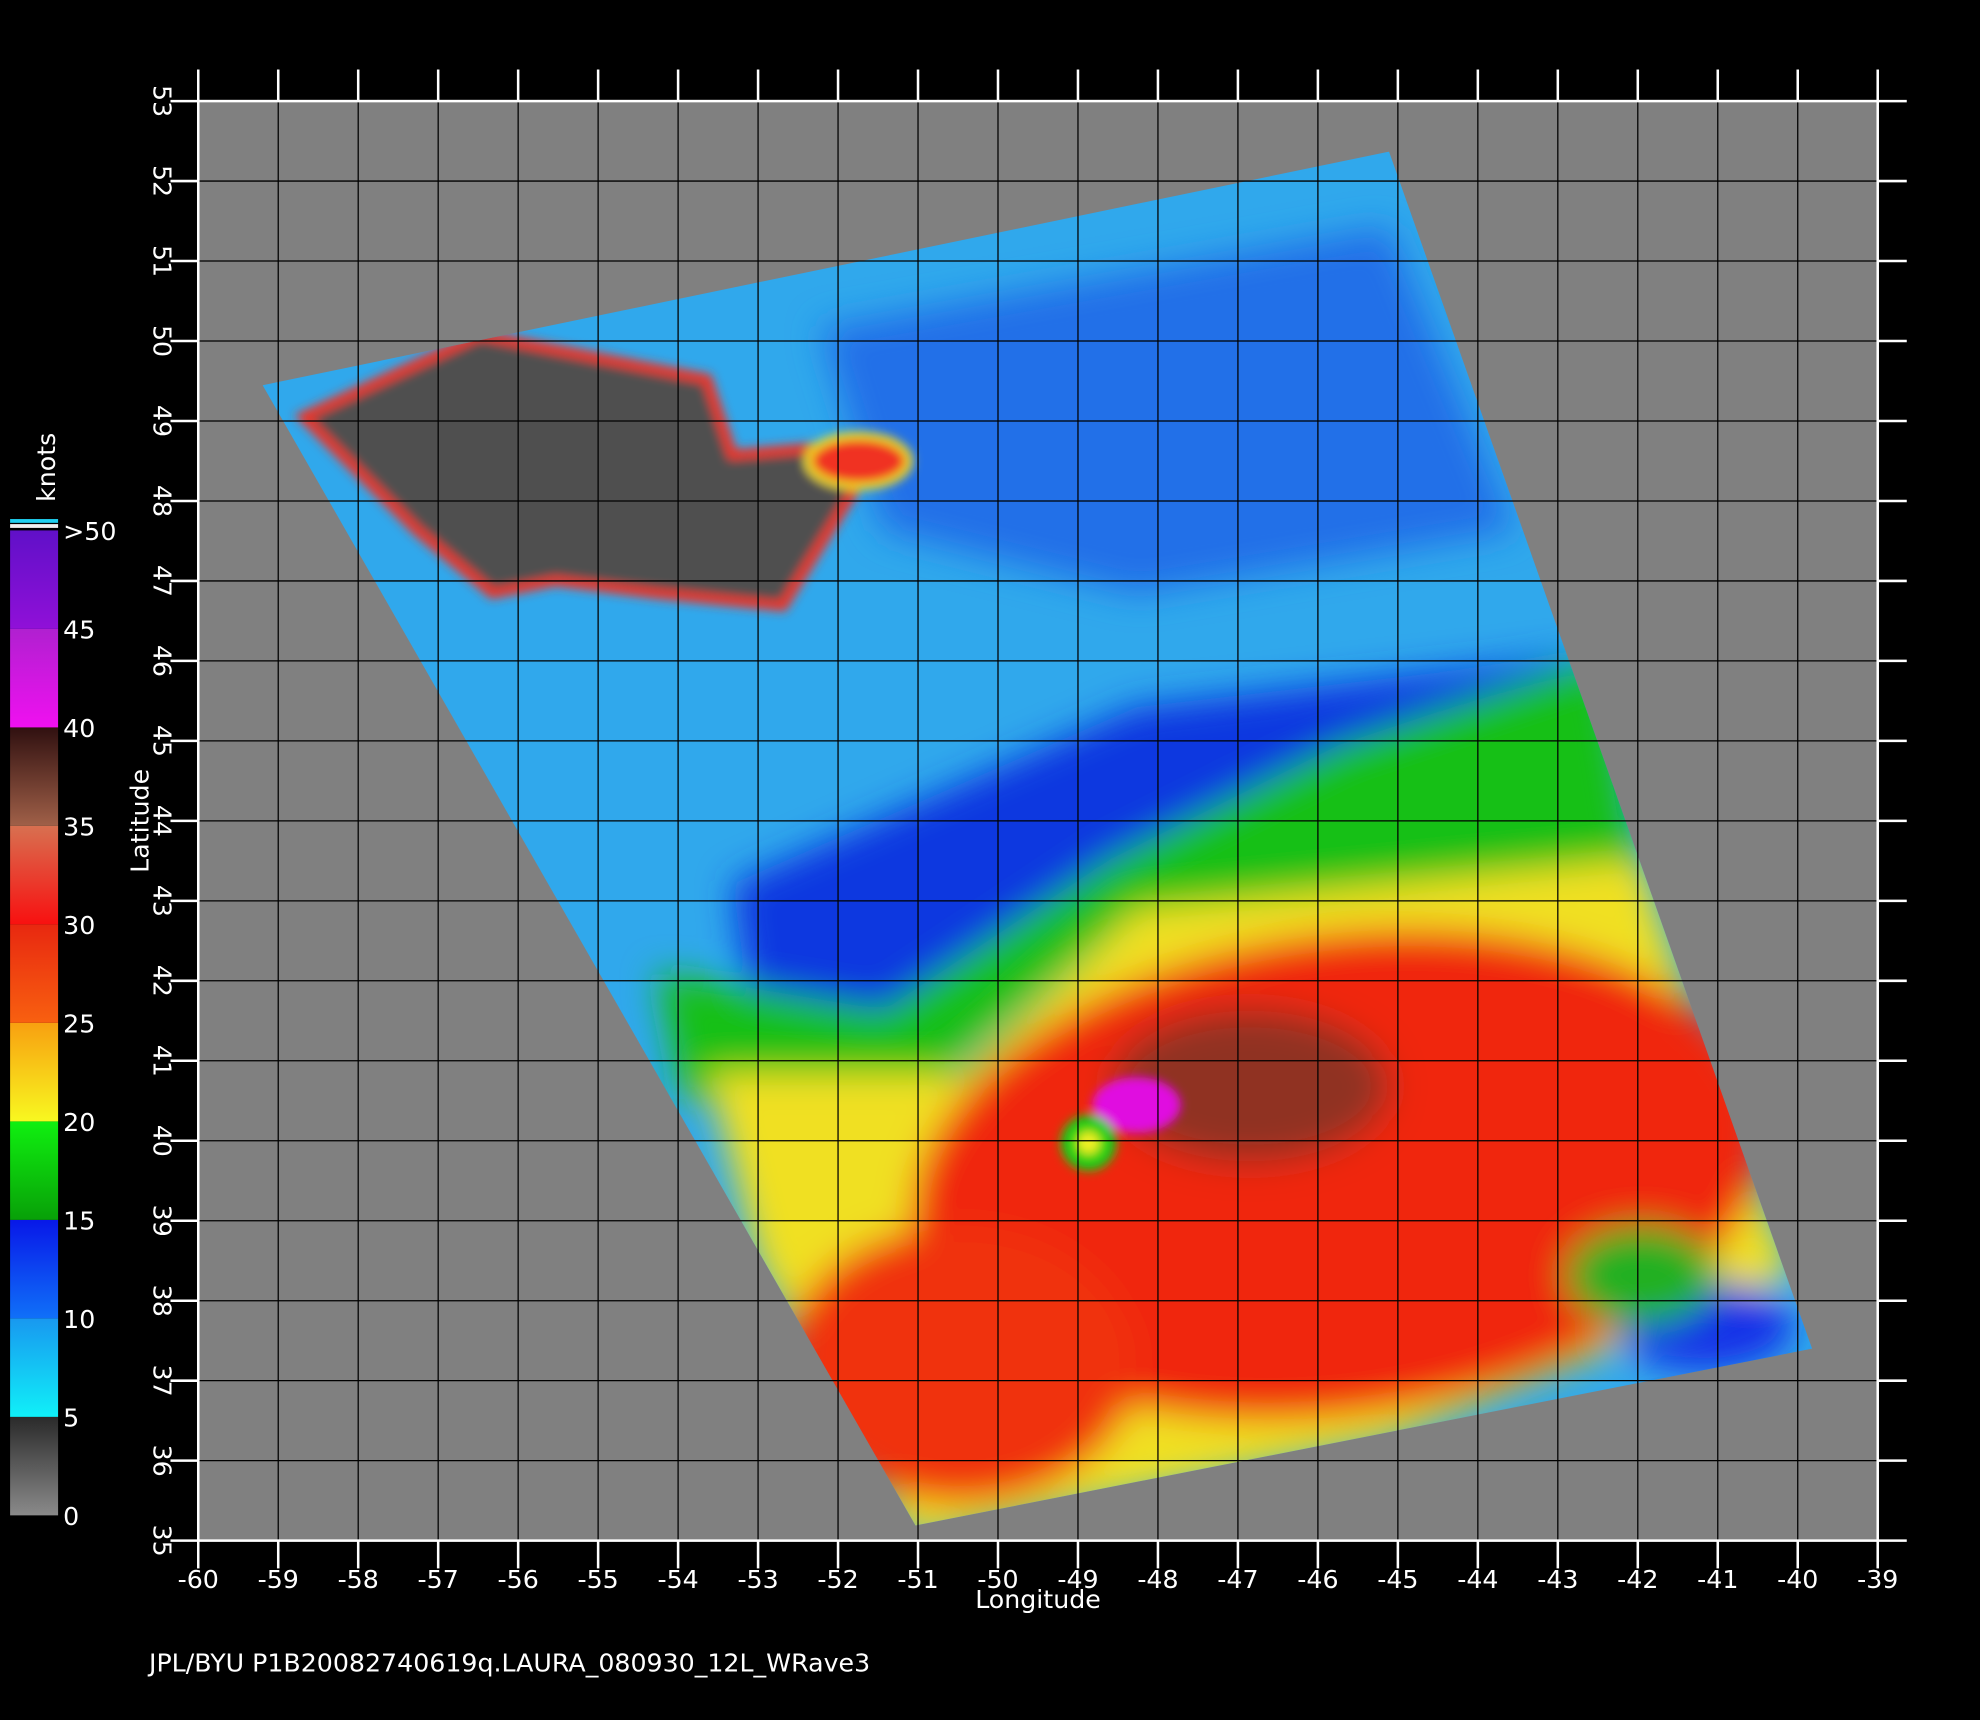  I want to click on y-tick-label: 39, so click(161, 1221).